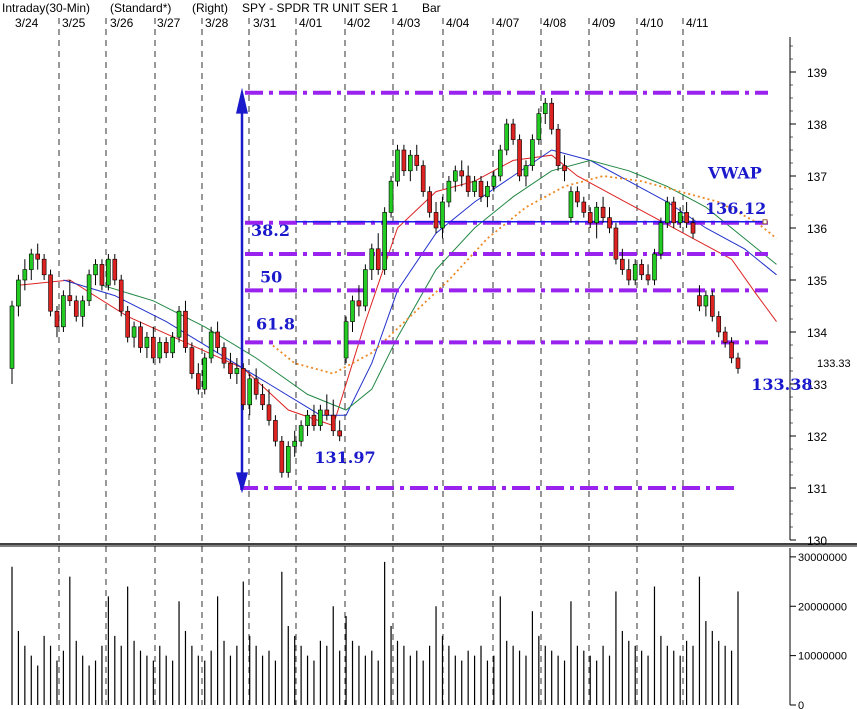  What do you see at coordinates (817, 489) in the screenshot?
I see `price-tick-label: 131` at bounding box center [817, 489].